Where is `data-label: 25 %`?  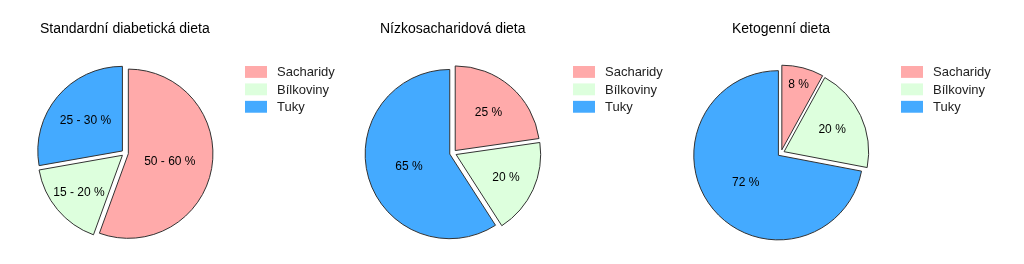
data-label: 25 % is located at coordinates (488, 111).